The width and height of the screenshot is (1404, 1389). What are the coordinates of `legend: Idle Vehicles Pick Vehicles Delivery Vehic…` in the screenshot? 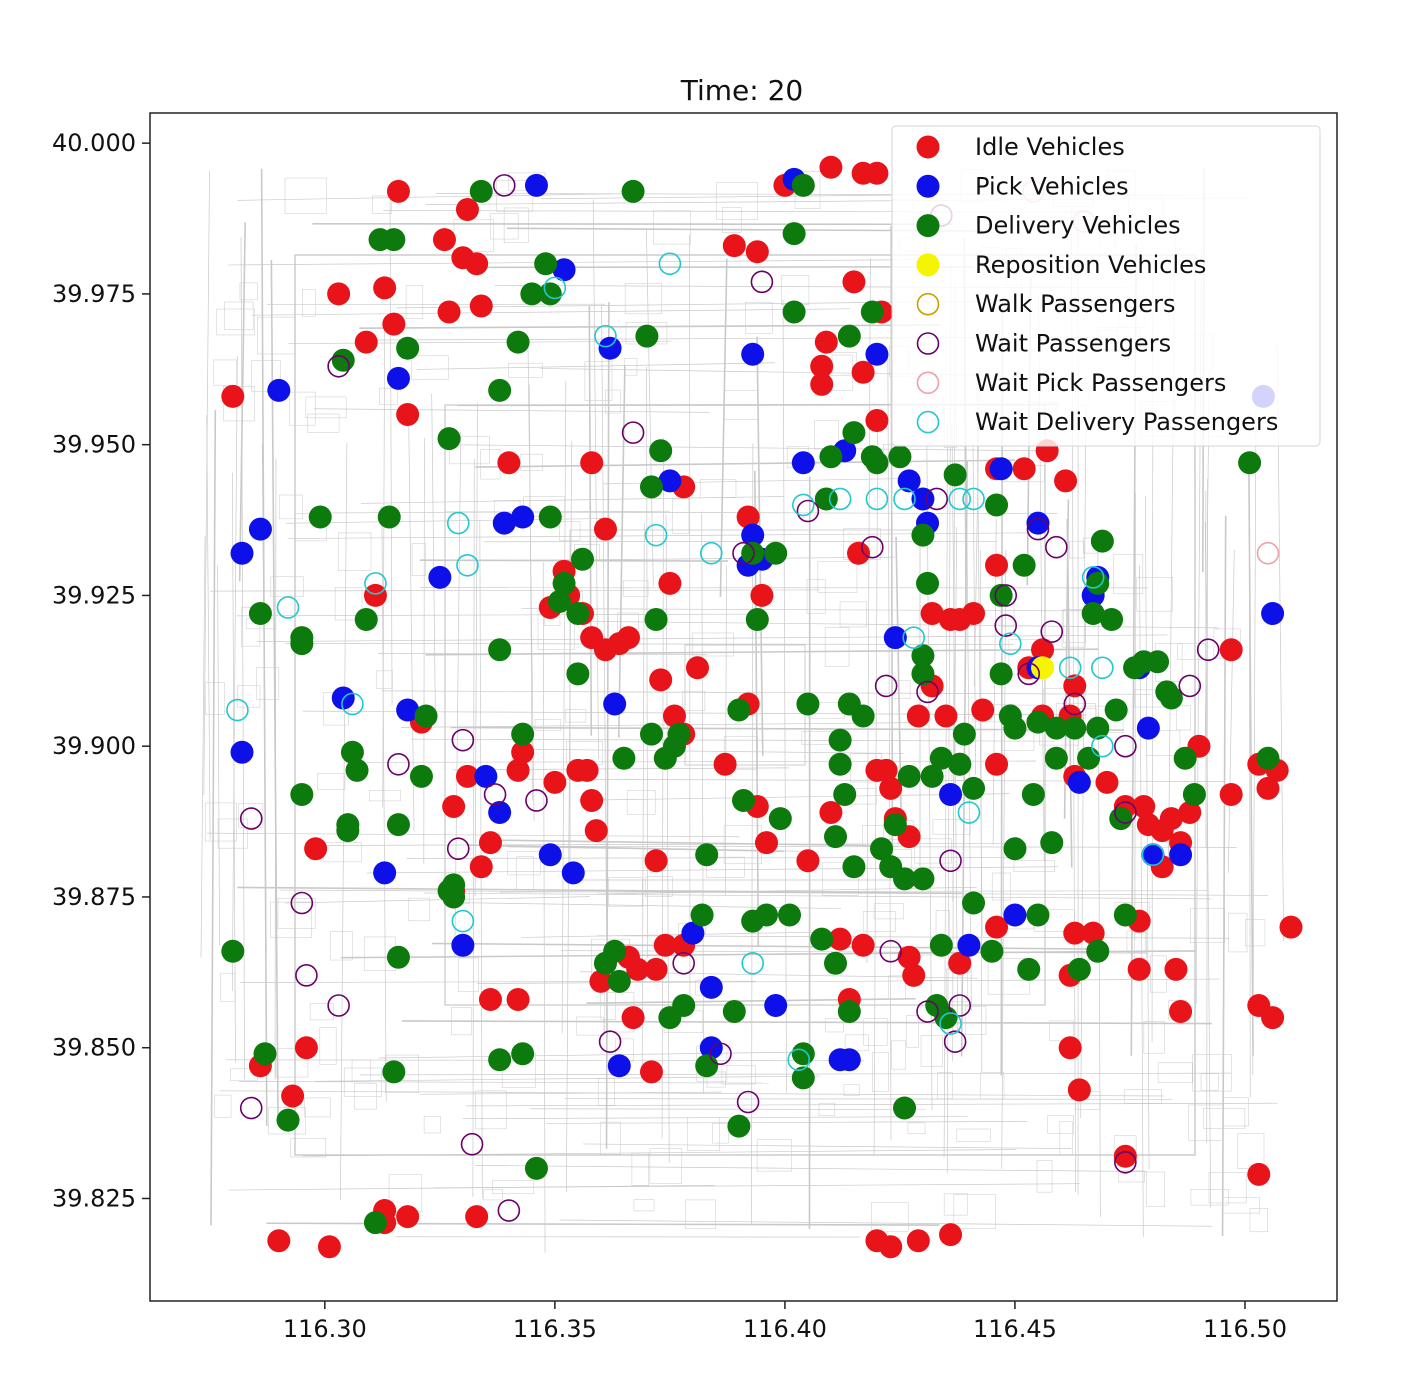 It's located at (1106, 286).